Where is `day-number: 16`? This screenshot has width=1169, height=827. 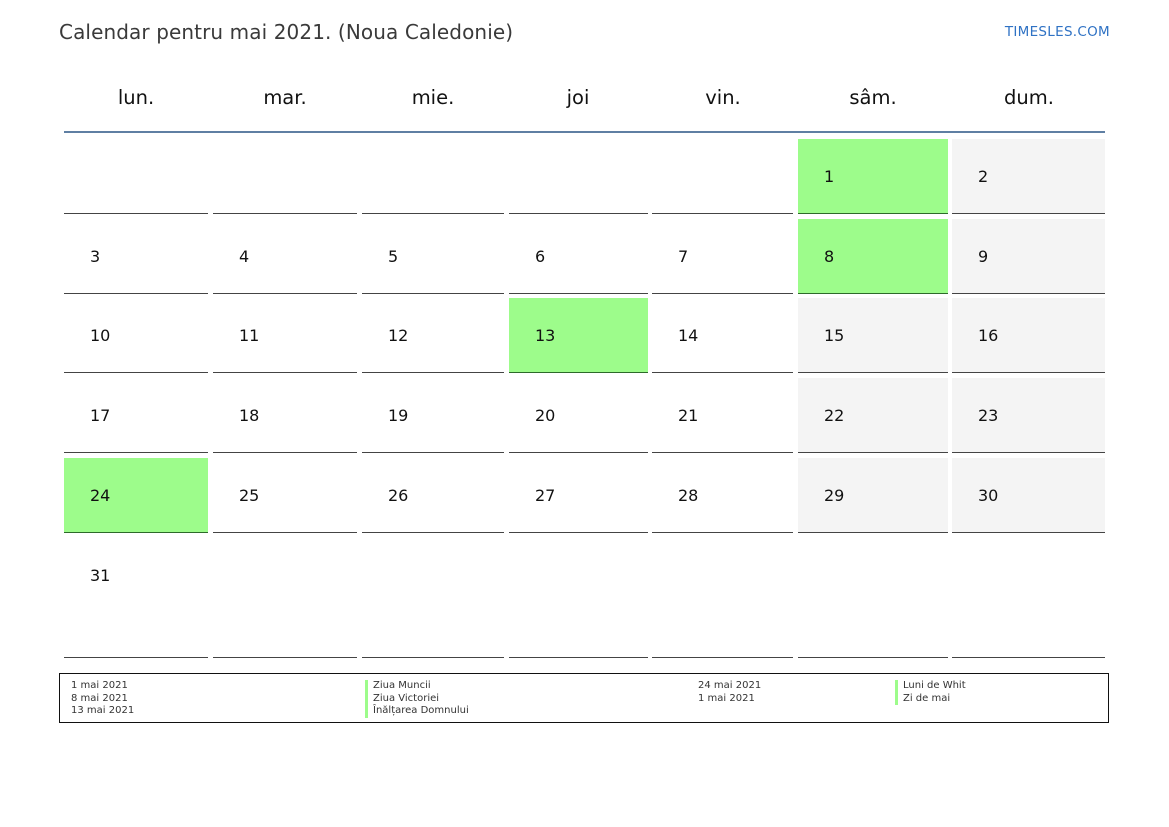 day-number: 16 is located at coordinates (988, 335).